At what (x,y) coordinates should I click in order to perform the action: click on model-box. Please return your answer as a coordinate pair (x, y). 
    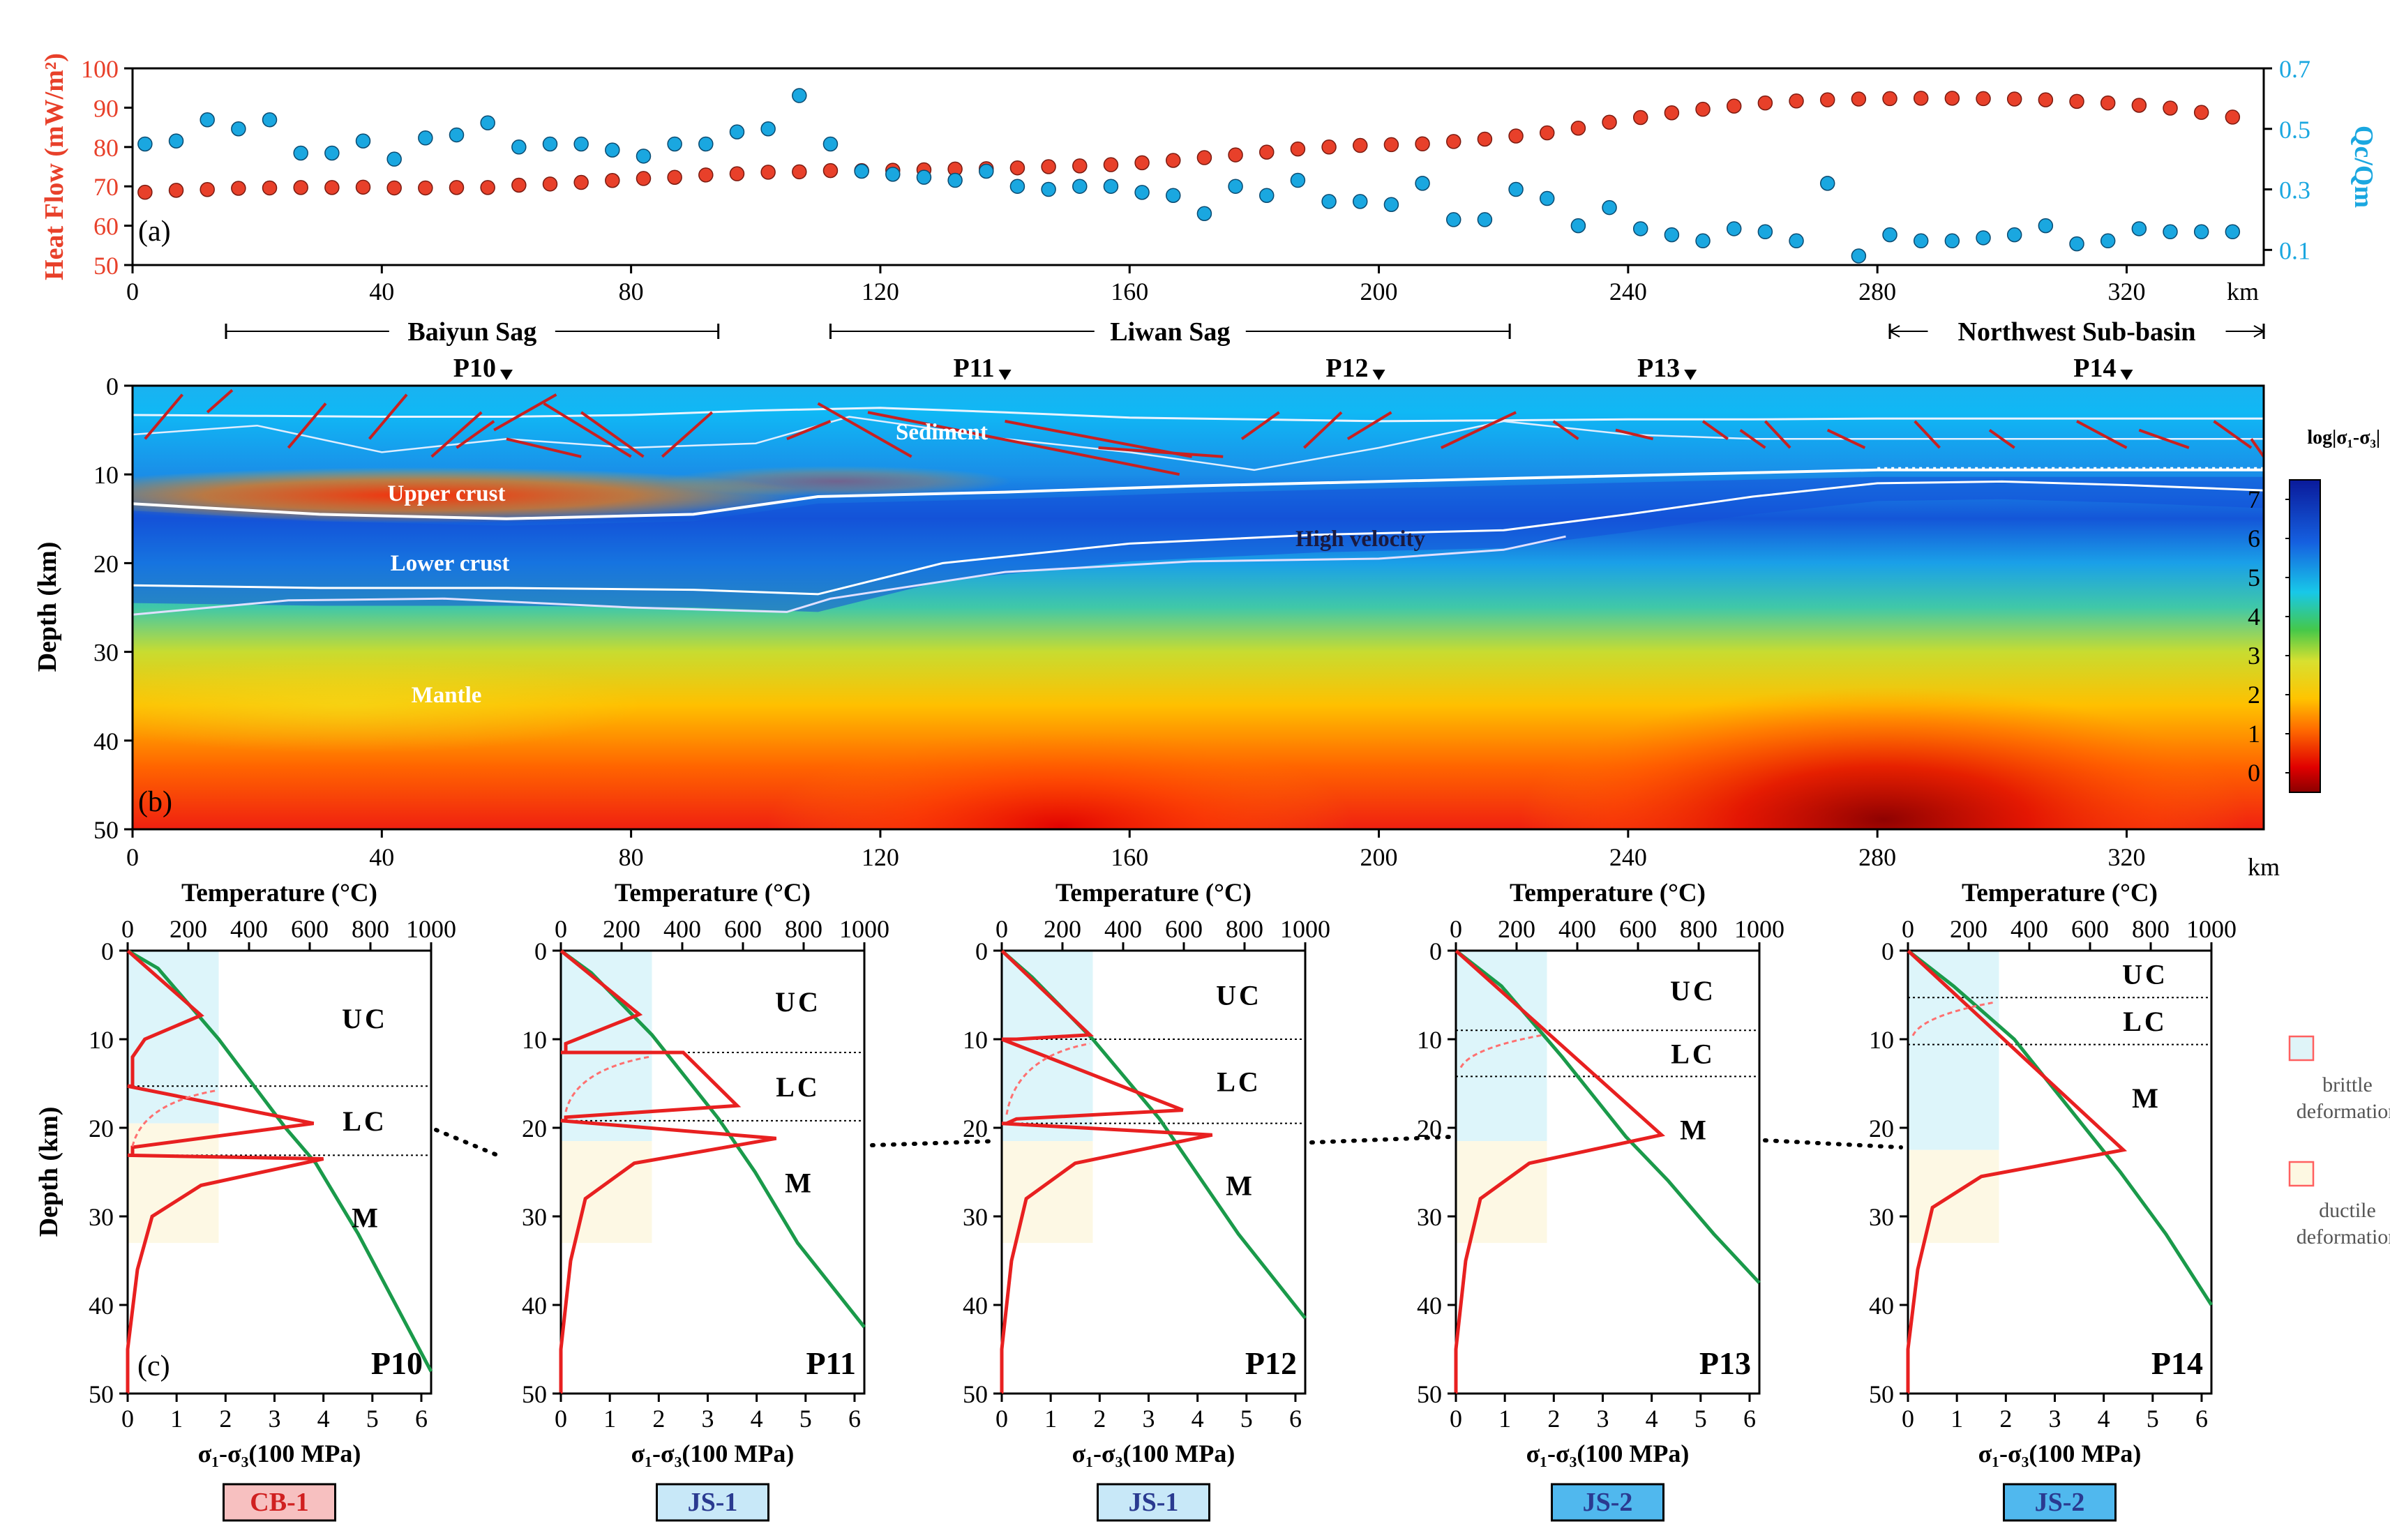
    Looking at the image, I should click on (1153, 1502).